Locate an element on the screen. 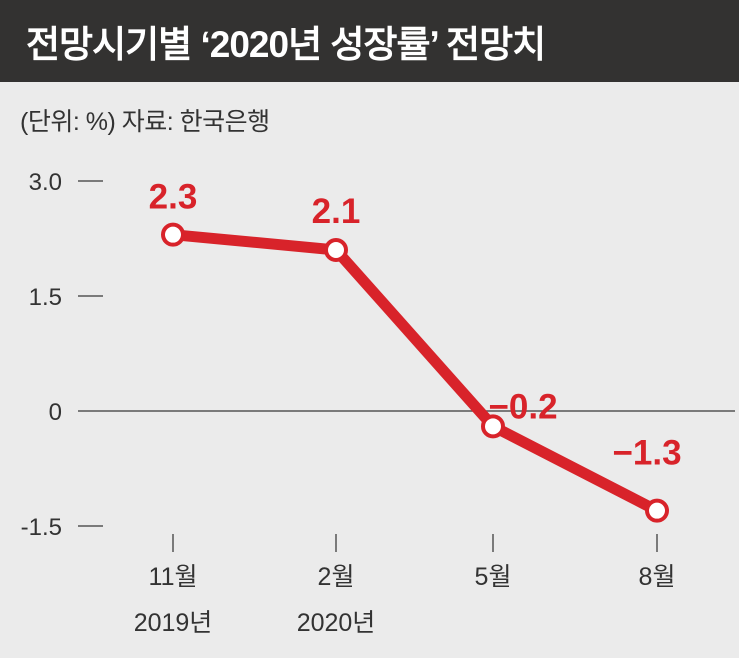 This screenshot has width=739, height=658. x-tick-label: 5월 is located at coordinates (493, 577).